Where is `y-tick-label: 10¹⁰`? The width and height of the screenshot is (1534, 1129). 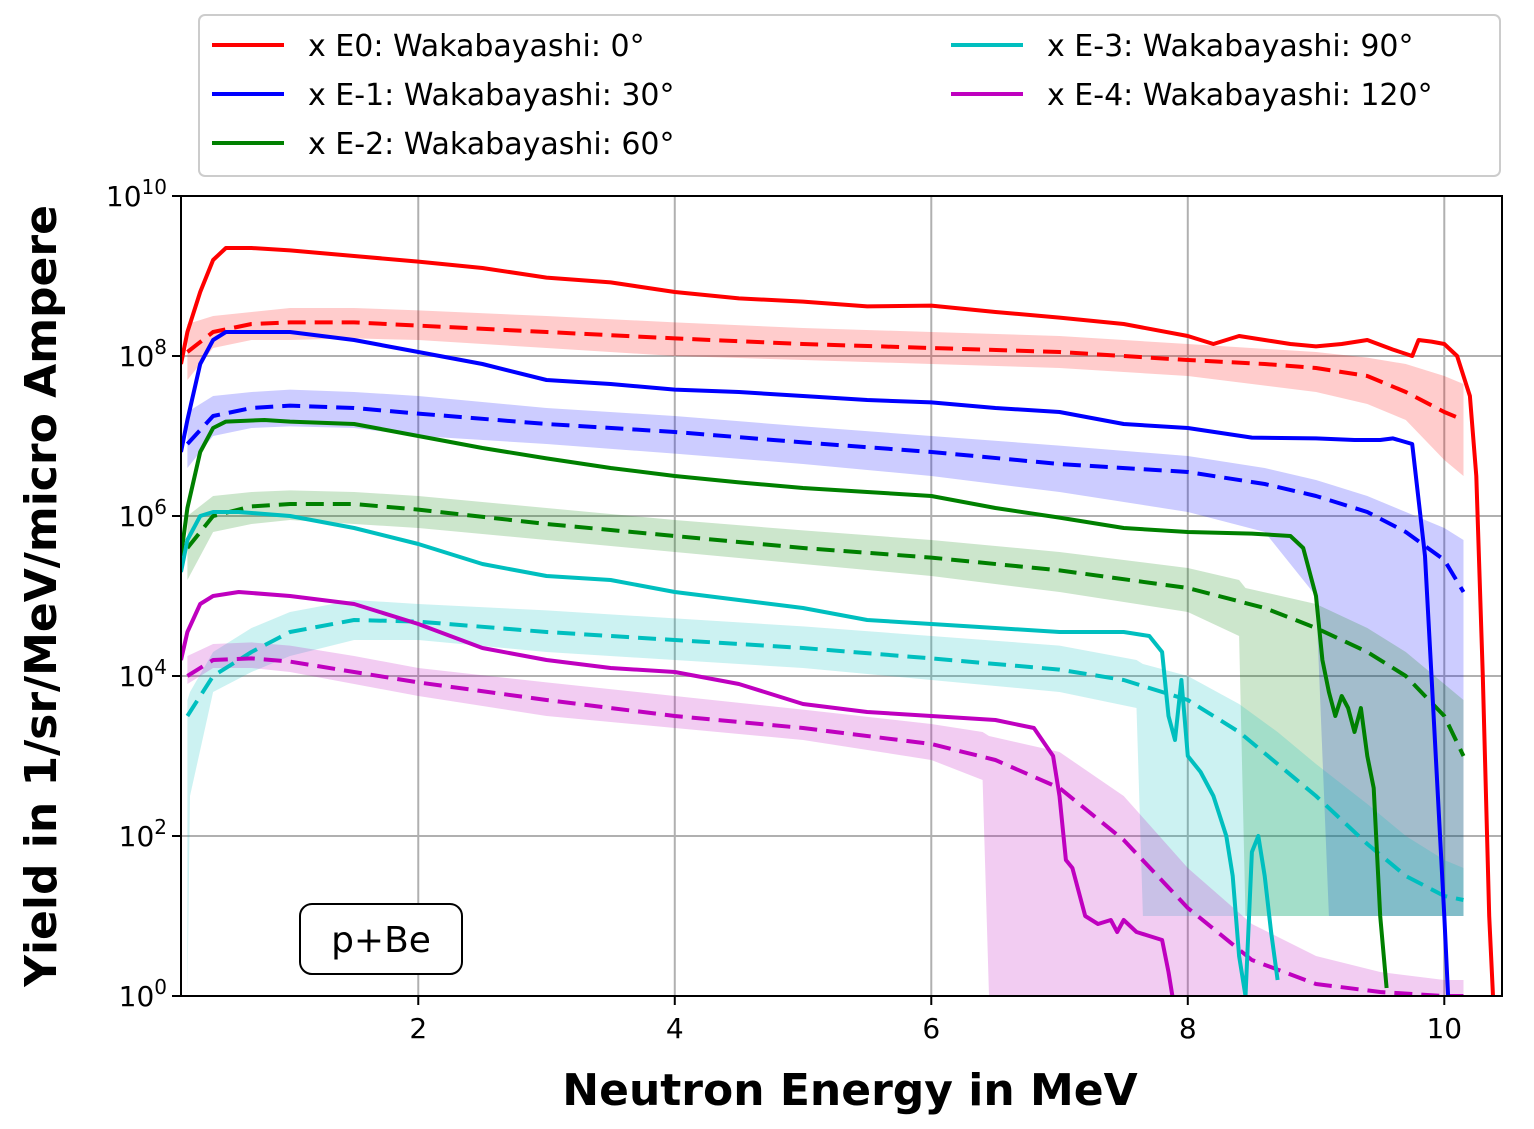 y-tick-label: 10¹⁰ is located at coordinates (136, 194).